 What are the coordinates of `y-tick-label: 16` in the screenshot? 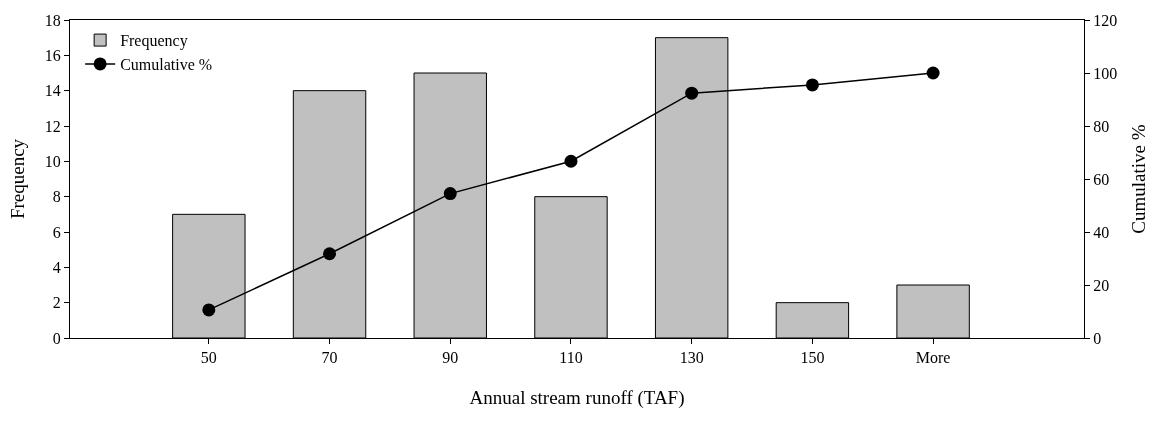 It's located at (52, 55).